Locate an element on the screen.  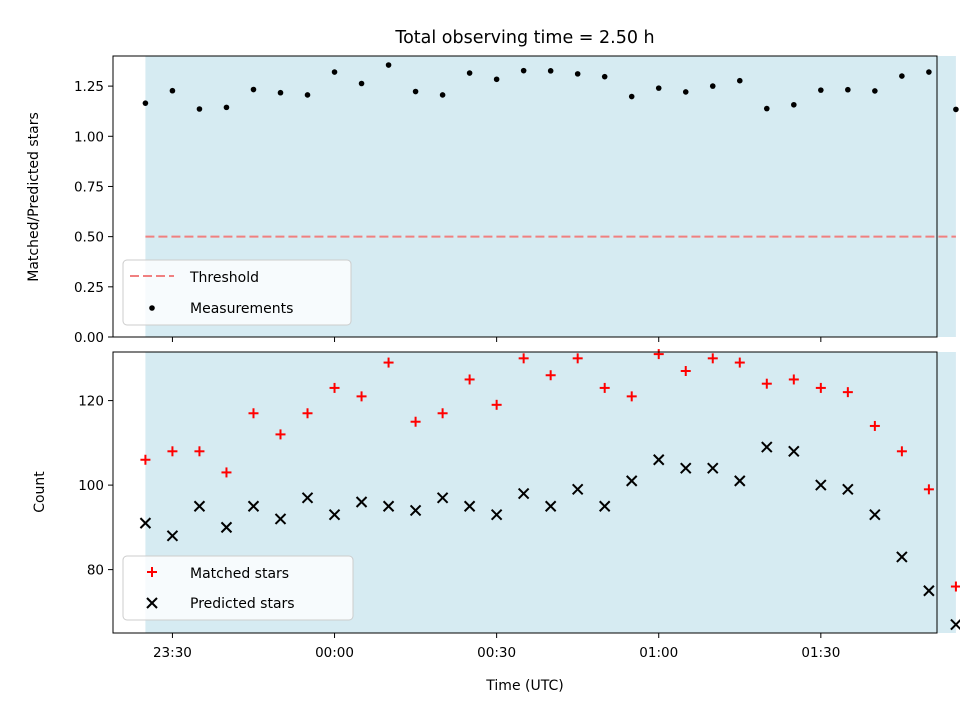
legend-matched-swatch is located at coordinates (152, 572).